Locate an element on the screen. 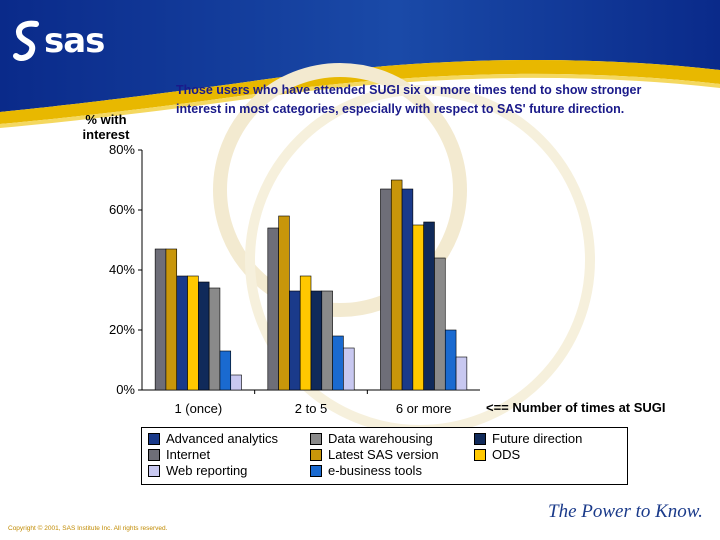 This screenshot has height=540, width=720. sas-logo: sas is located at coordinates (58, 41).